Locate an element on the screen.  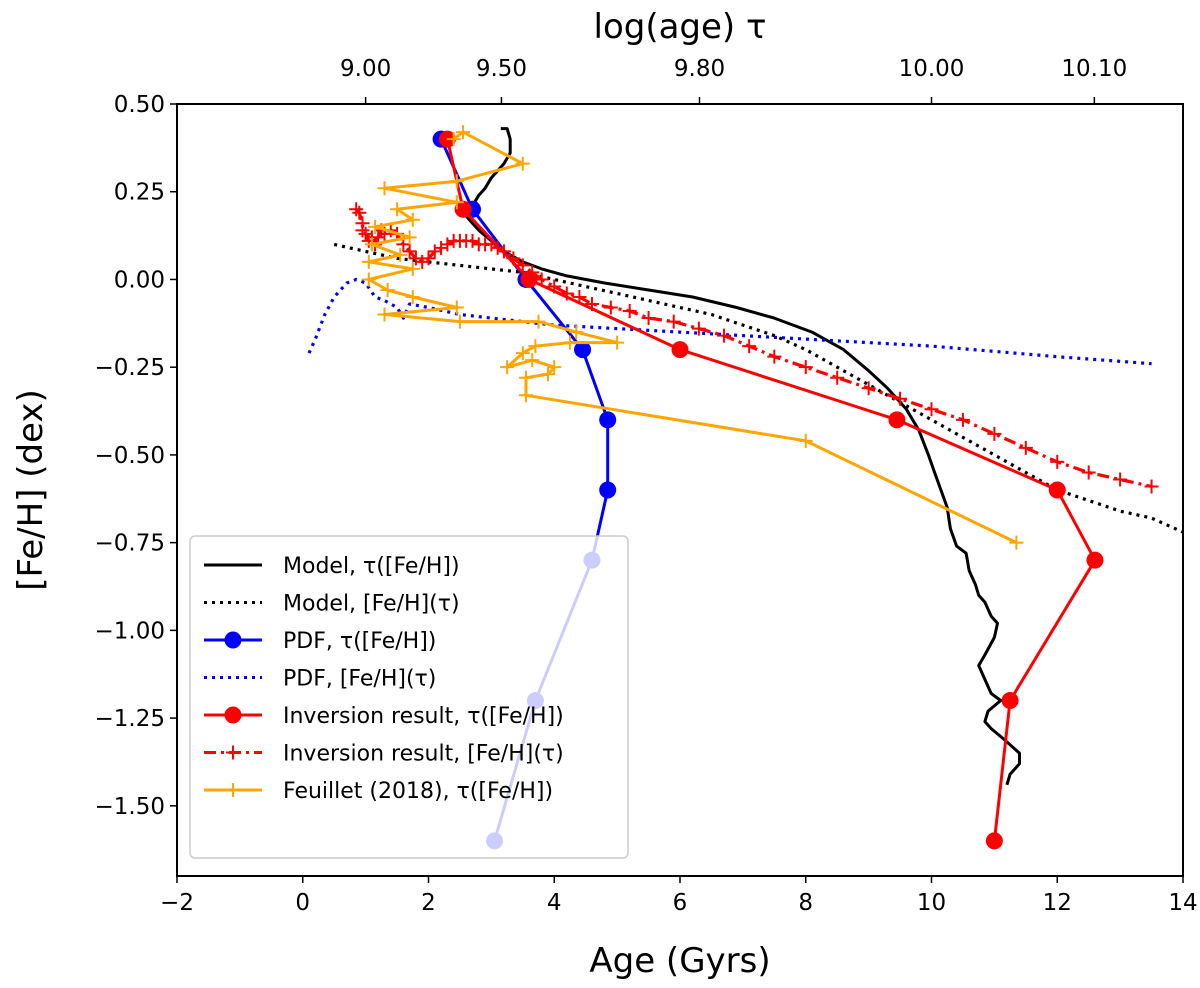
x-tick-label: 12 is located at coordinates (1057, 903).